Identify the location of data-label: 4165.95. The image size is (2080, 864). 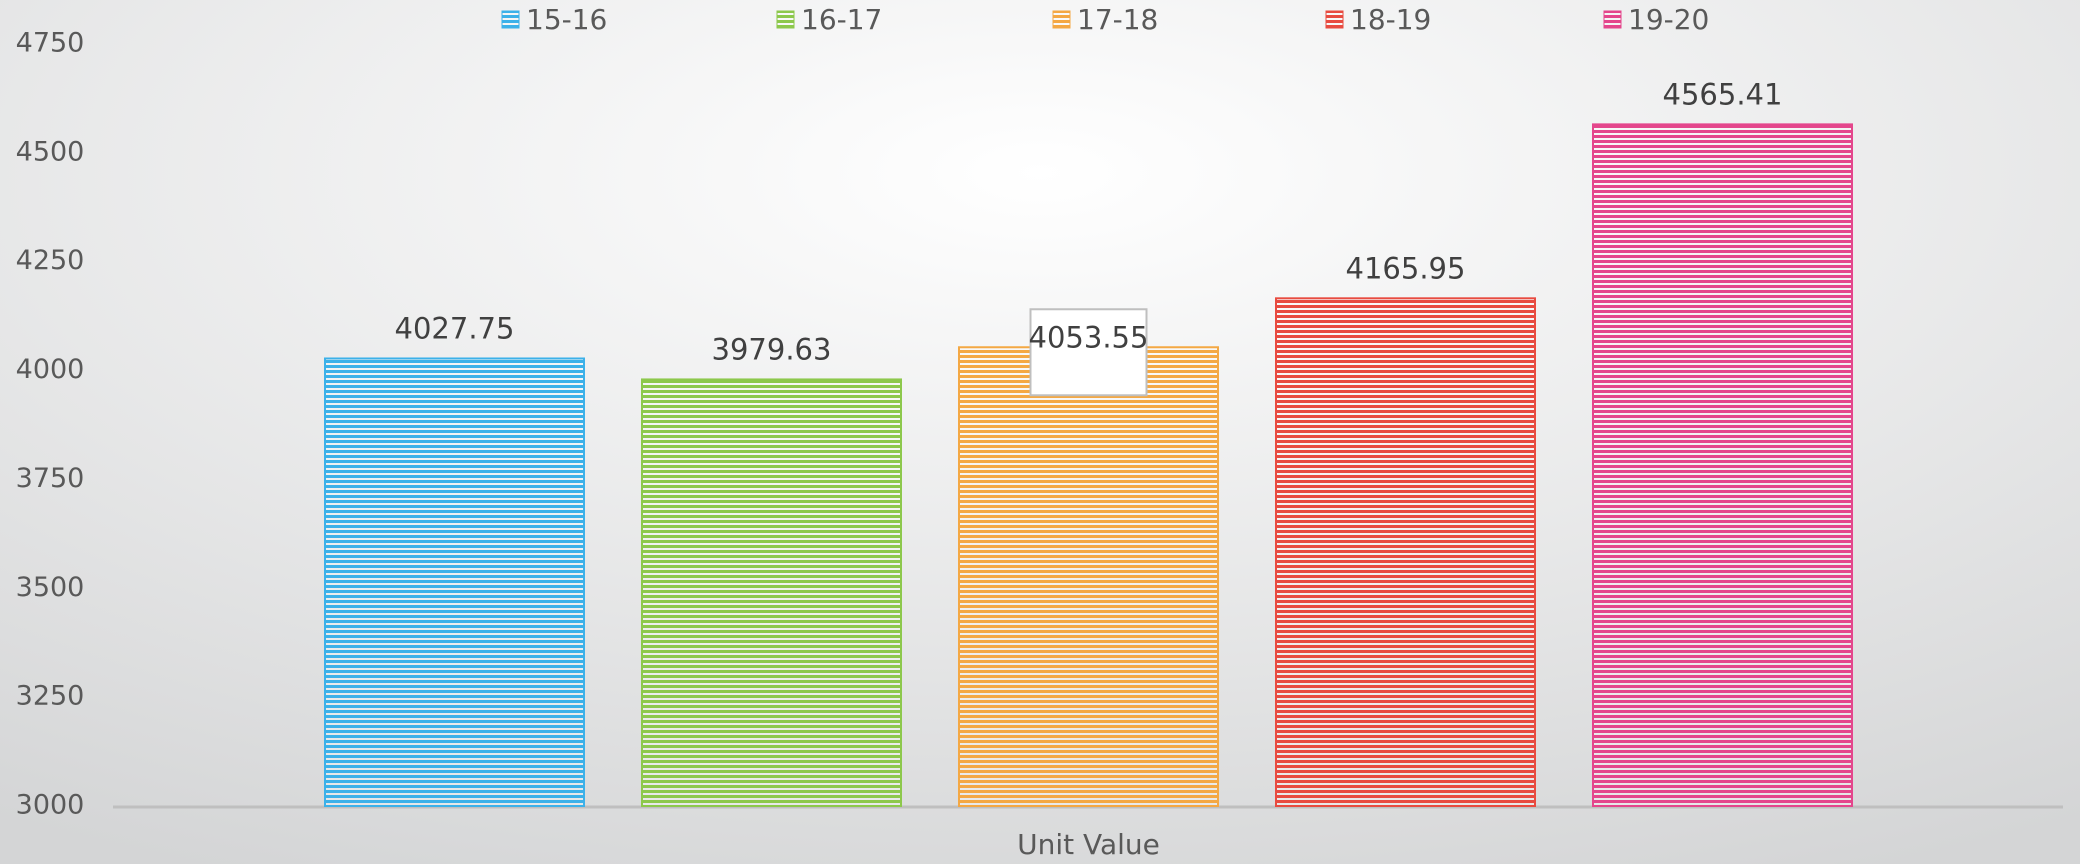
(1406, 268).